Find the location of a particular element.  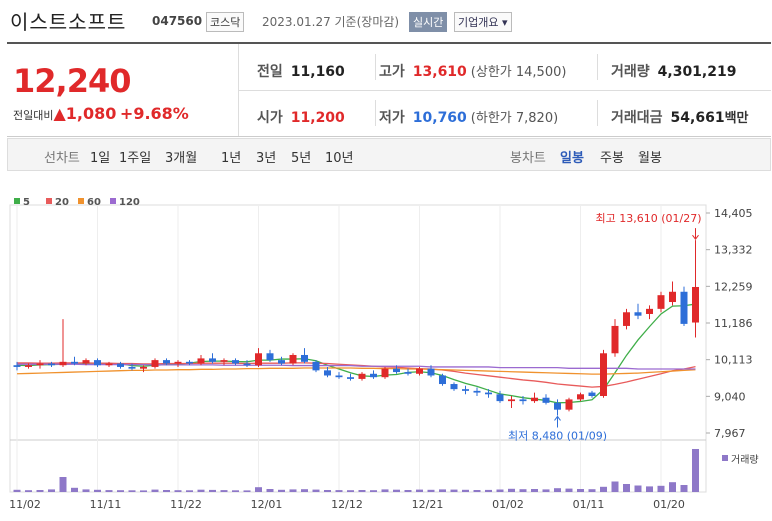

tab: 3개월 is located at coordinates (181, 158).